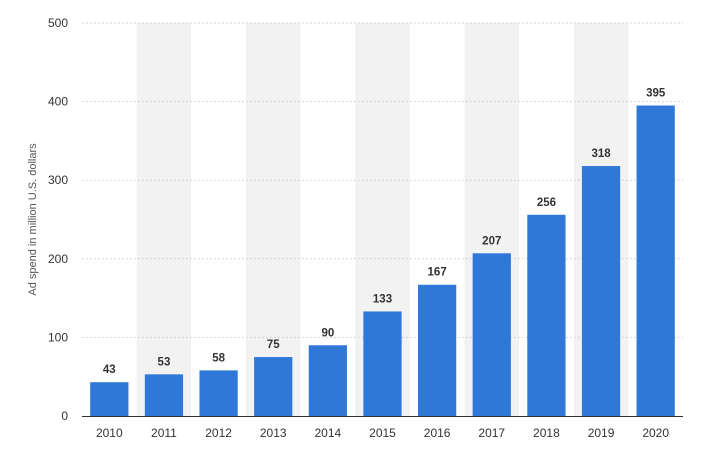 This screenshot has height=463, width=709. What do you see at coordinates (491, 334) in the screenshot?
I see `bar-2017` at bounding box center [491, 334].